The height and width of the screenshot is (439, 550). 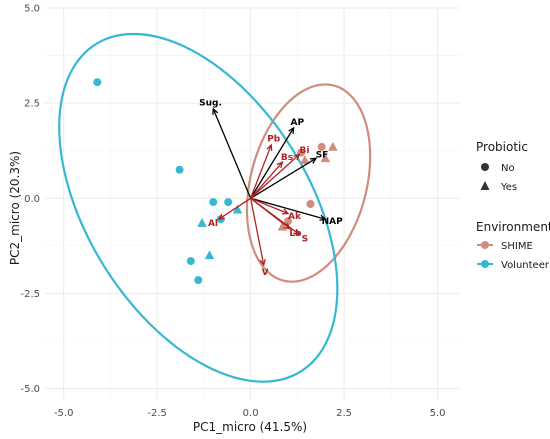 What do you see at coordinates (157, 413) in the screenshot?
I see `x-tick-label: -2.5` at bounding box center [157, 413].